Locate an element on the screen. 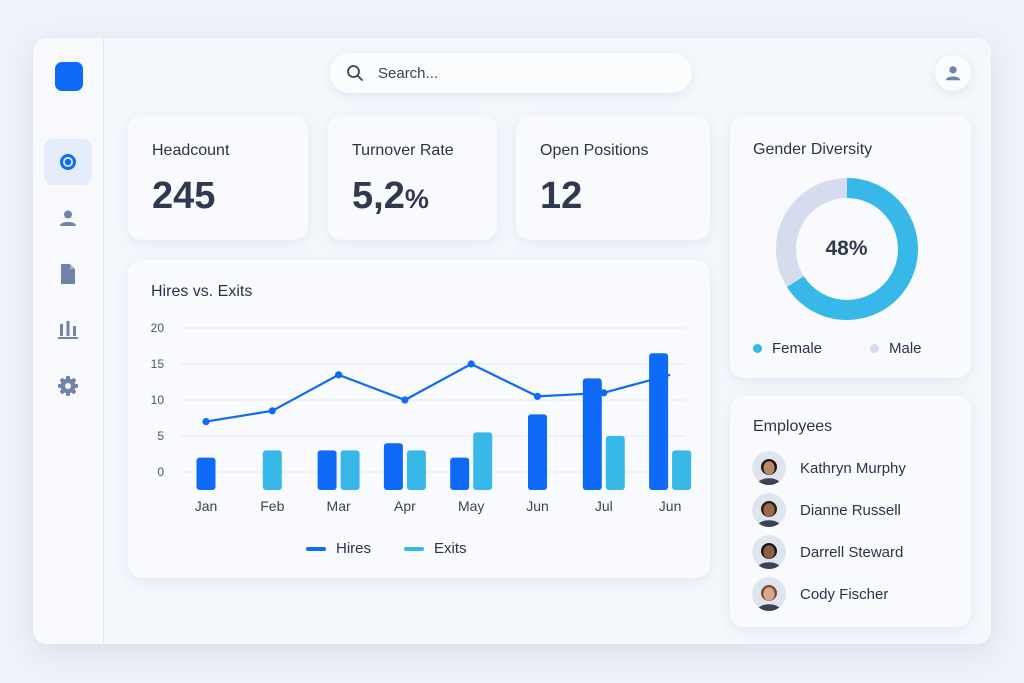 The height and width of the screenshot is (683, 1024). legend-swatch-exits is located at coordinates (414, 548).